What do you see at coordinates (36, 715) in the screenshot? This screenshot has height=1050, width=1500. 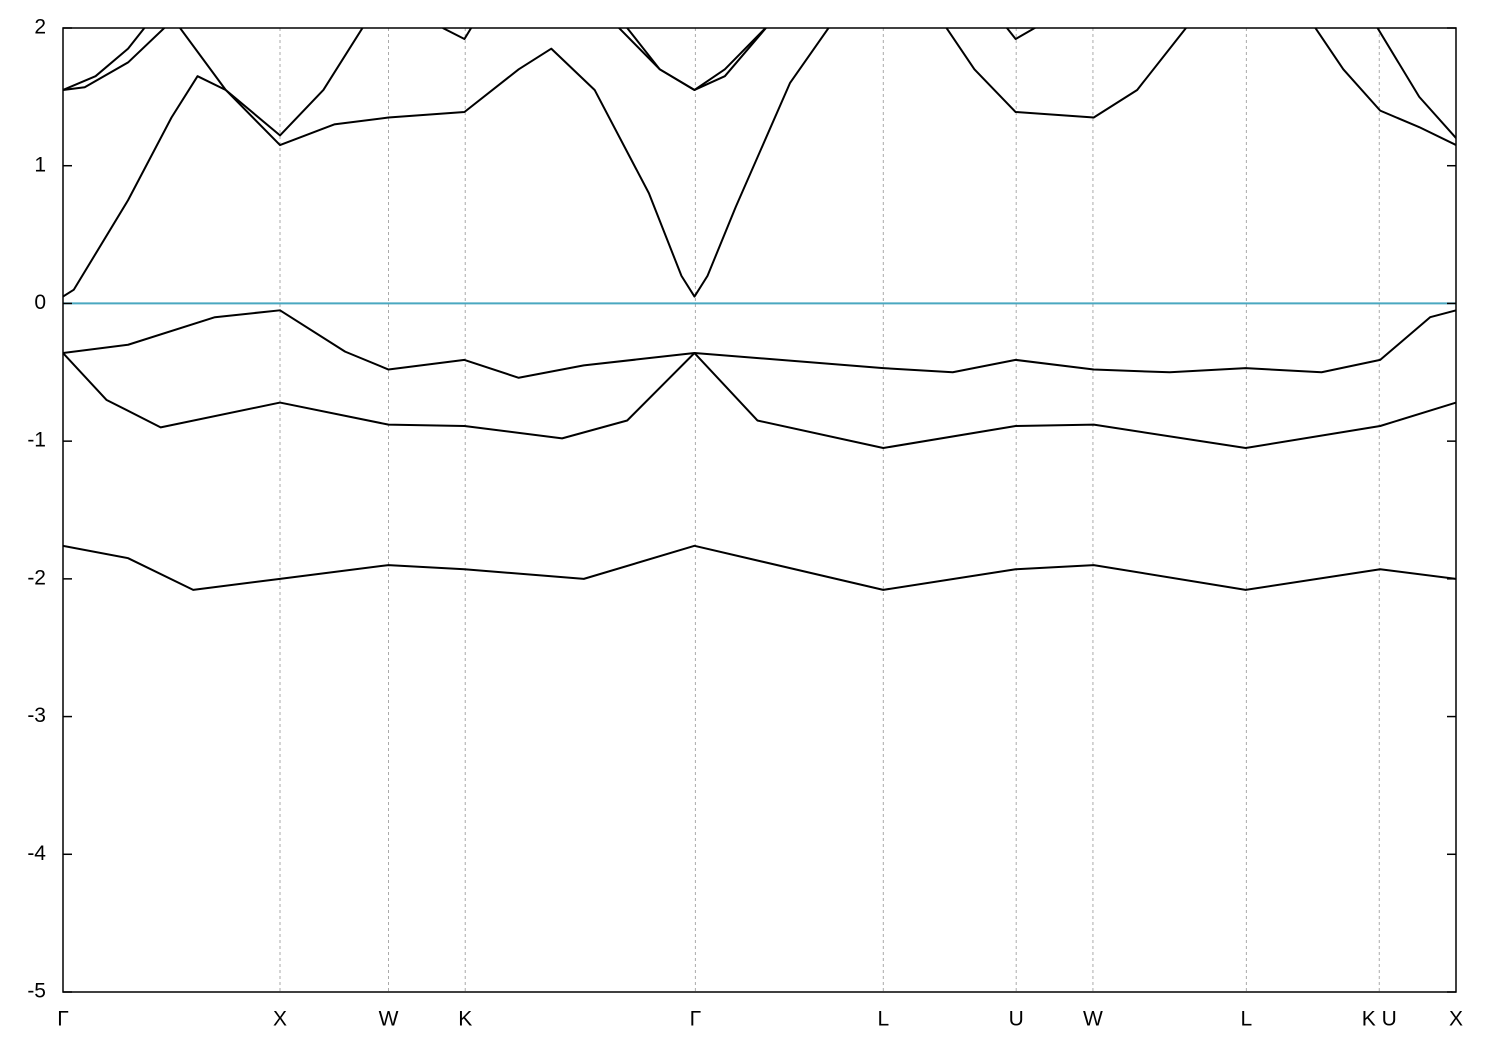 I see `y-tick-label: -3` at bounding box center [36, 715].